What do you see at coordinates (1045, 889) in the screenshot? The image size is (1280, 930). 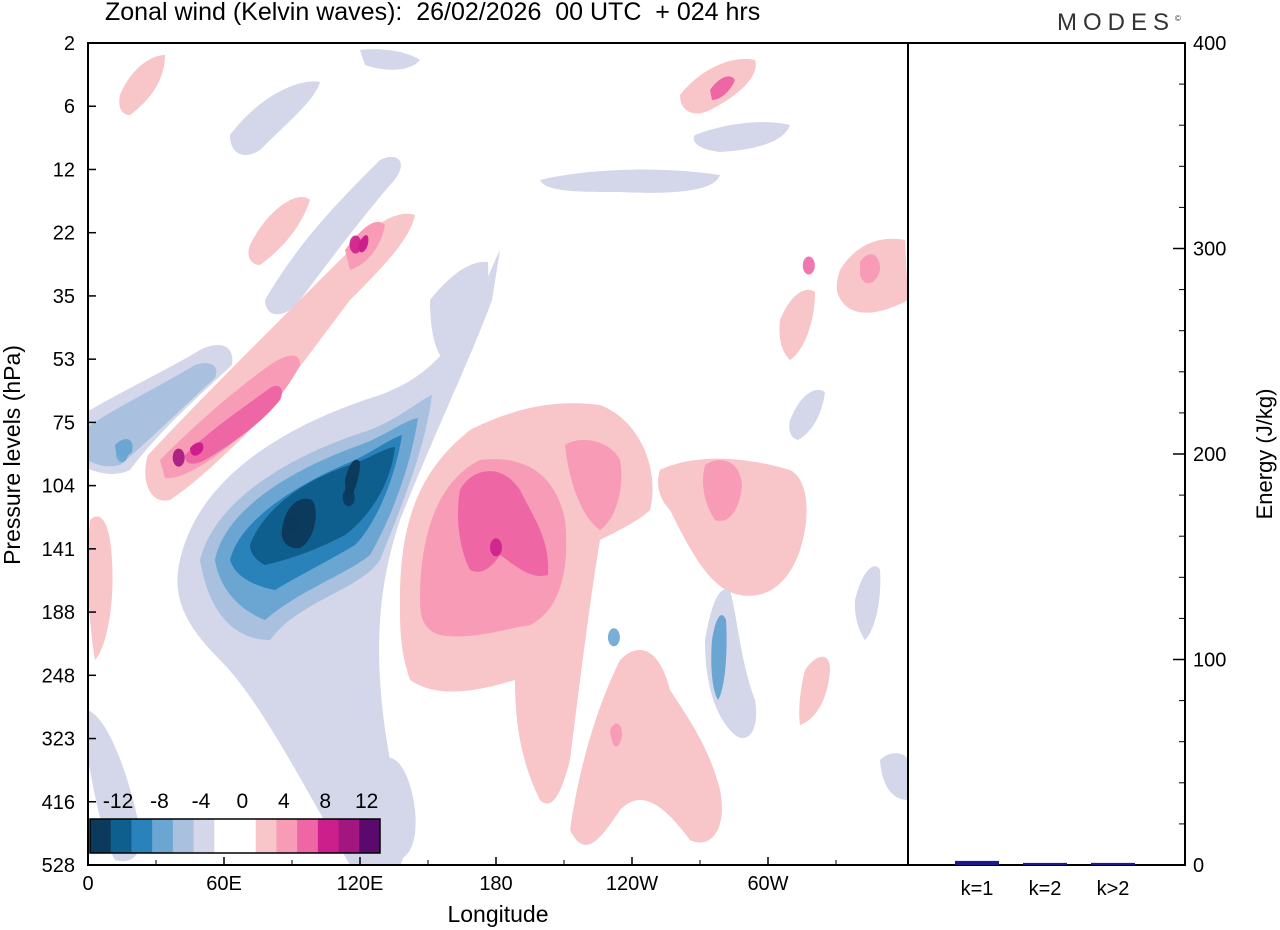 I see `energy-category-label: k=2` at bounding box center [1045, 889].